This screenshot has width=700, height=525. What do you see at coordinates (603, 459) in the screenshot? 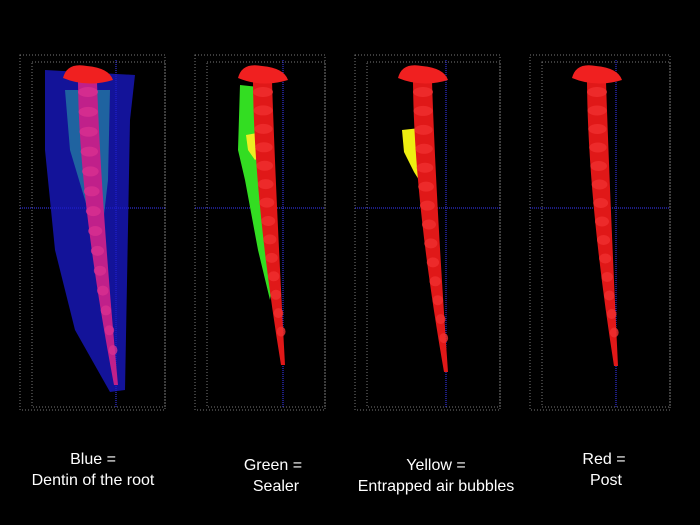
I see `caption-line: Red =` at bounding box center [603, 459].